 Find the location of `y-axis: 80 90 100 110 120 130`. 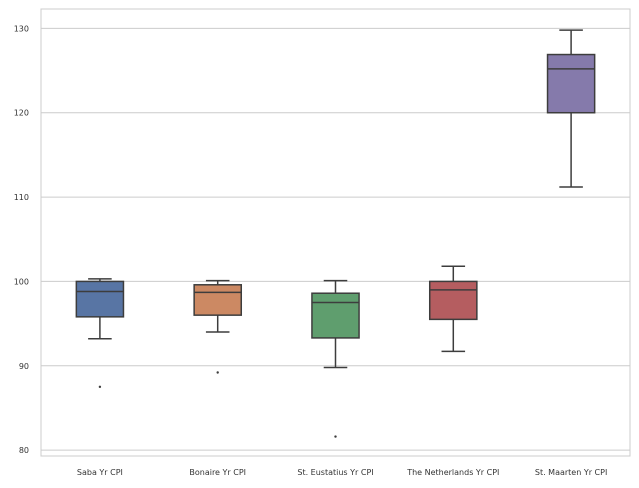

y-axis: 80 90 100 110 120 130 is located at coordinates (21, 239).